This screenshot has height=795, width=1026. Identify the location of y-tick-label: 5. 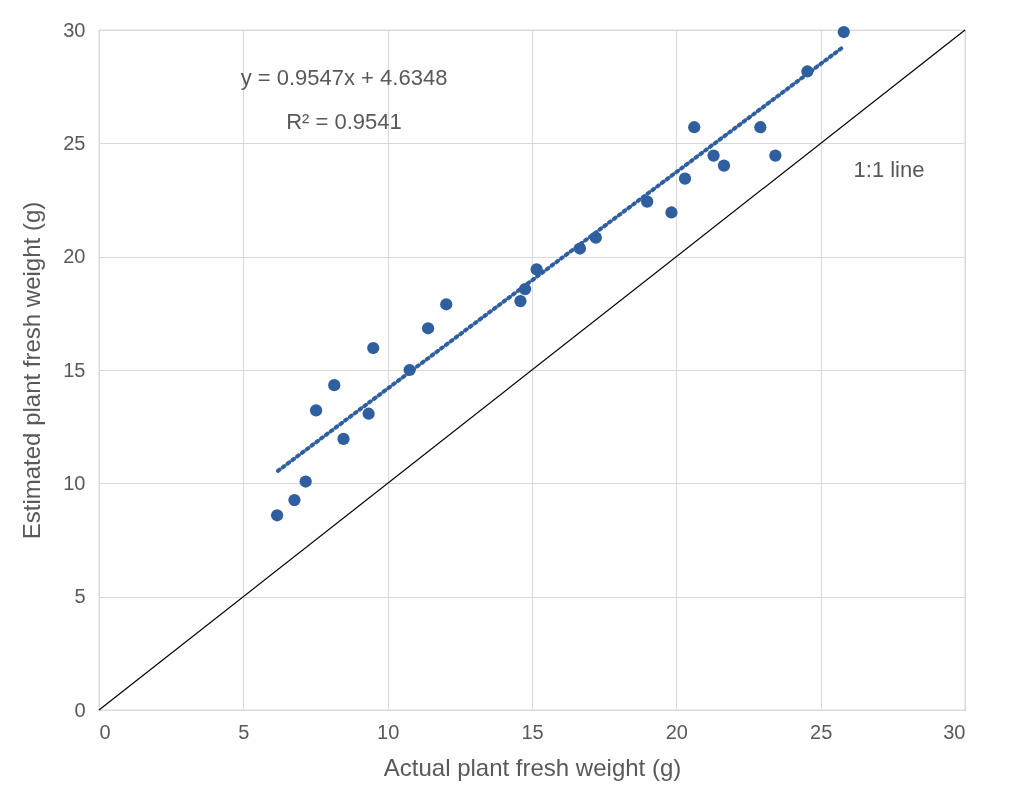
(80, 596).